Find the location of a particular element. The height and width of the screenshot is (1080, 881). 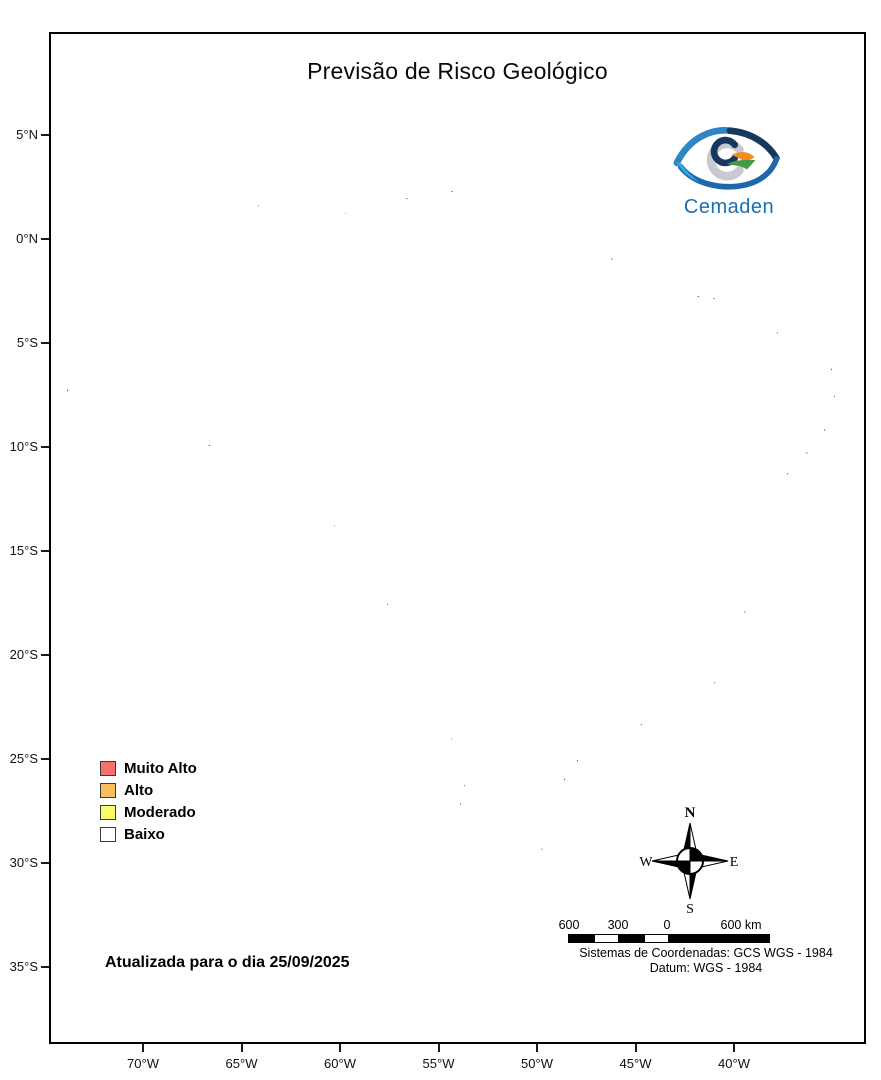

legend-item-alto: Alto is located at coordinates (148, 790).